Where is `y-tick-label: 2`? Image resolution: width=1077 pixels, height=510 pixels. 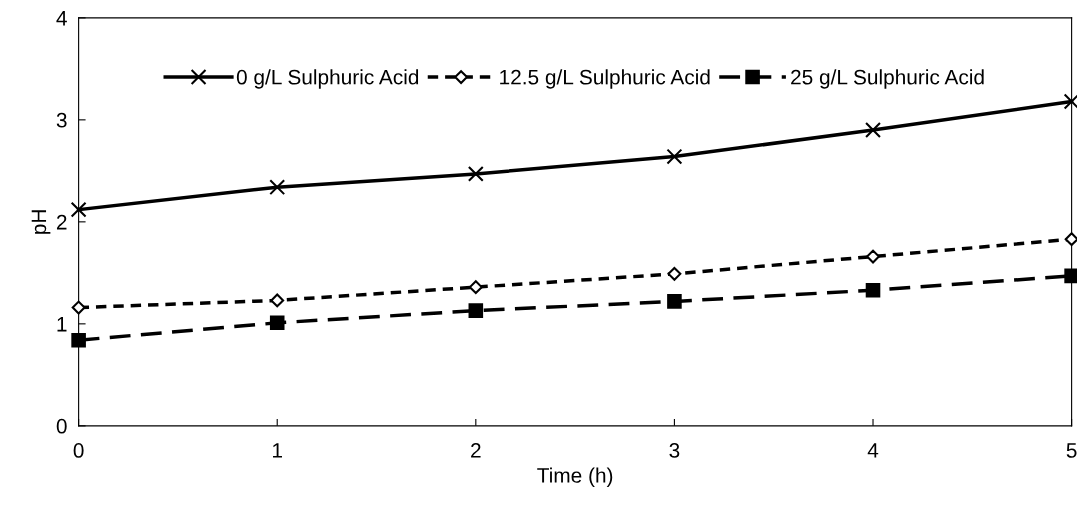
y-tick-label: 2 is located at coordinates (61, 222).